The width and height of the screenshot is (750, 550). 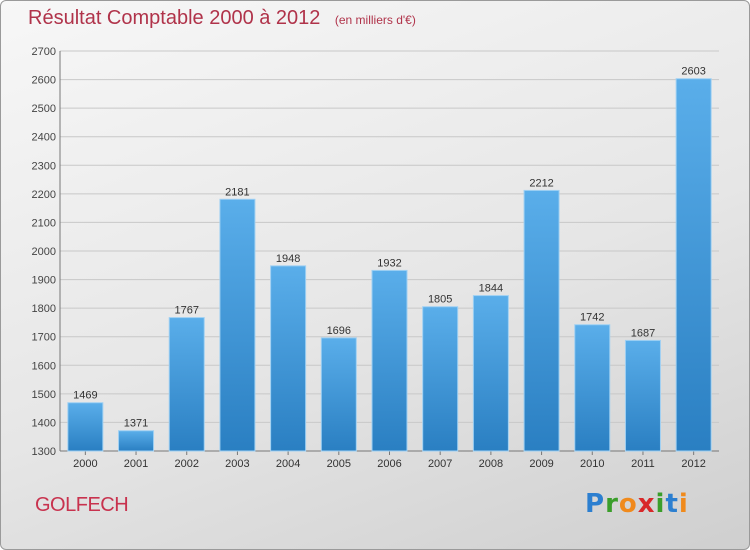 What do you see at coordinates (288, 464) in the screenshot?
I see `x-tick-label: 2004` at bounding box center [288, 464].